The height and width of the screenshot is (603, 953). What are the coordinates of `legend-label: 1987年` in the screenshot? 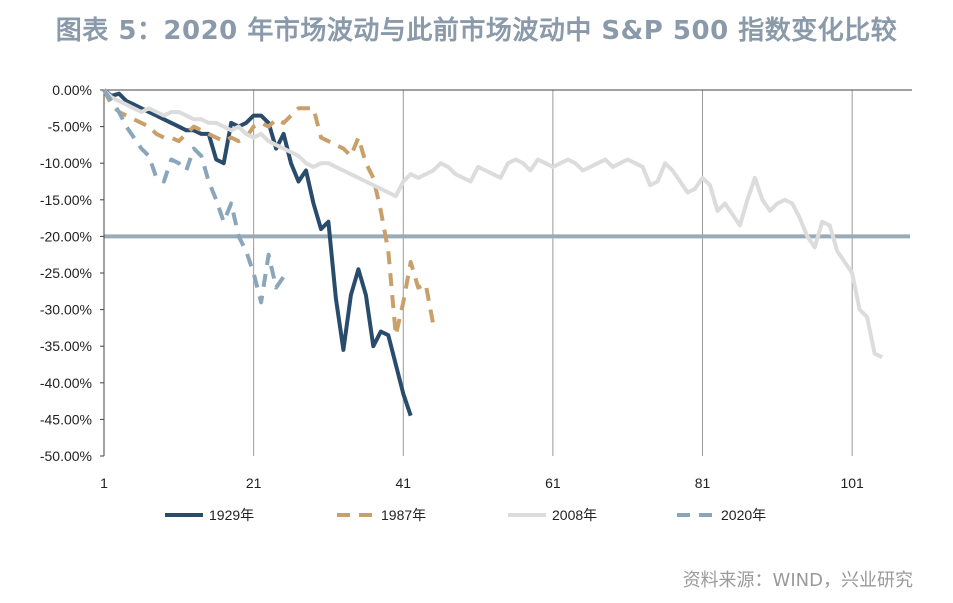 It's located at (403, 515).